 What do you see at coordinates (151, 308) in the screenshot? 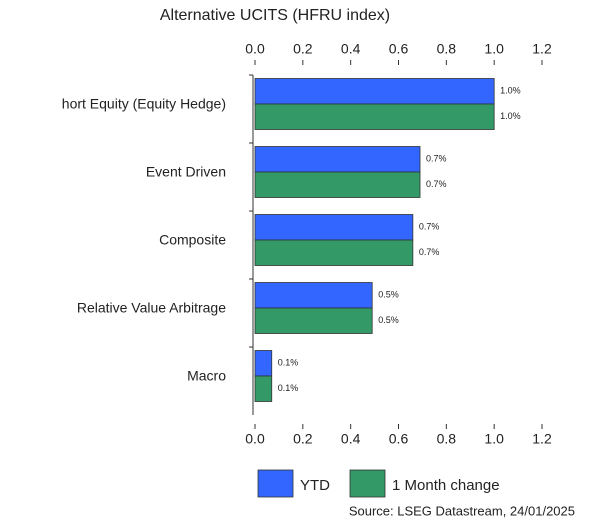
I see `category-label: Relative Value Arbitrage` at bounding box center [151, 308].